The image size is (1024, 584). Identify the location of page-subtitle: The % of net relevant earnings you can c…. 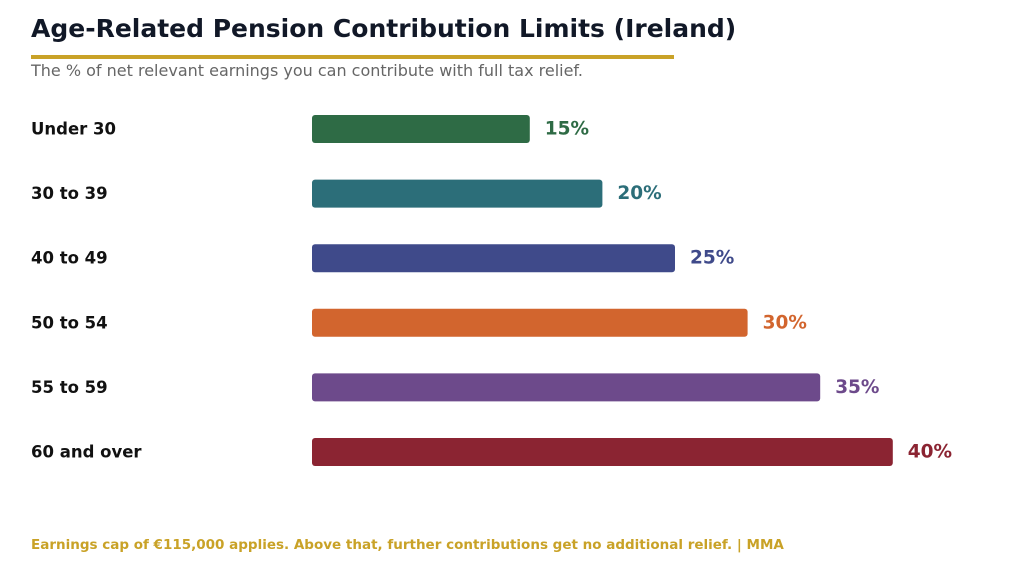
(307, 70).